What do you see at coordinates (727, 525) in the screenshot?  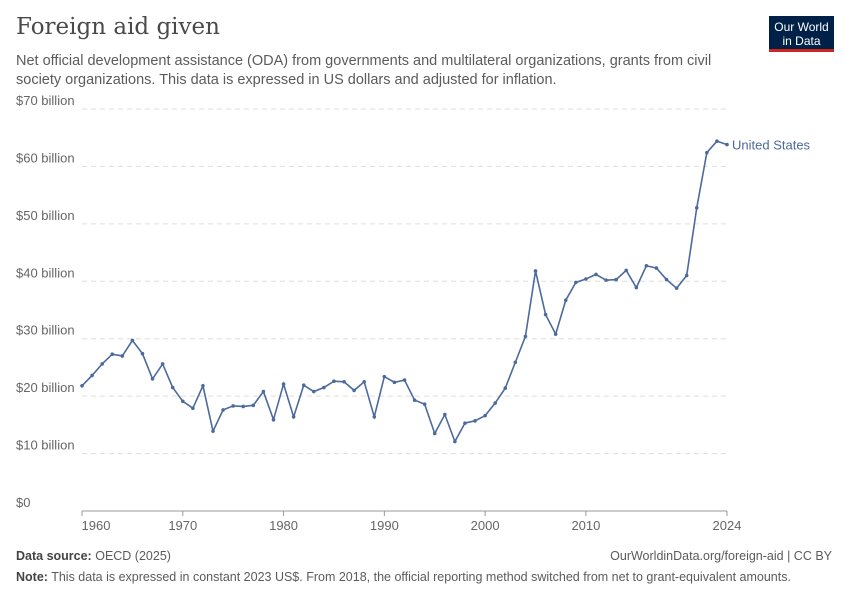 I see `x-tick-label: 2024` at bounding box center [727, 525].